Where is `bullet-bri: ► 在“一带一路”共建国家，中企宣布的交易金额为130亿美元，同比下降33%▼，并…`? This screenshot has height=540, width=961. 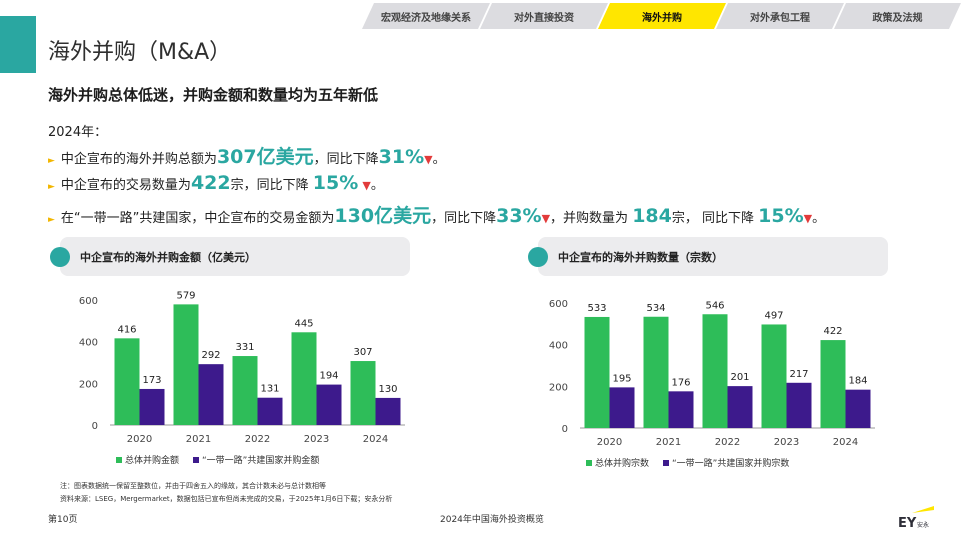
bullet-bri: ► 在“一带一路”共建国家，中企宣布的交易金额为130亿美元，同比下降33%▼，并… is located at coordinates (437, 216).